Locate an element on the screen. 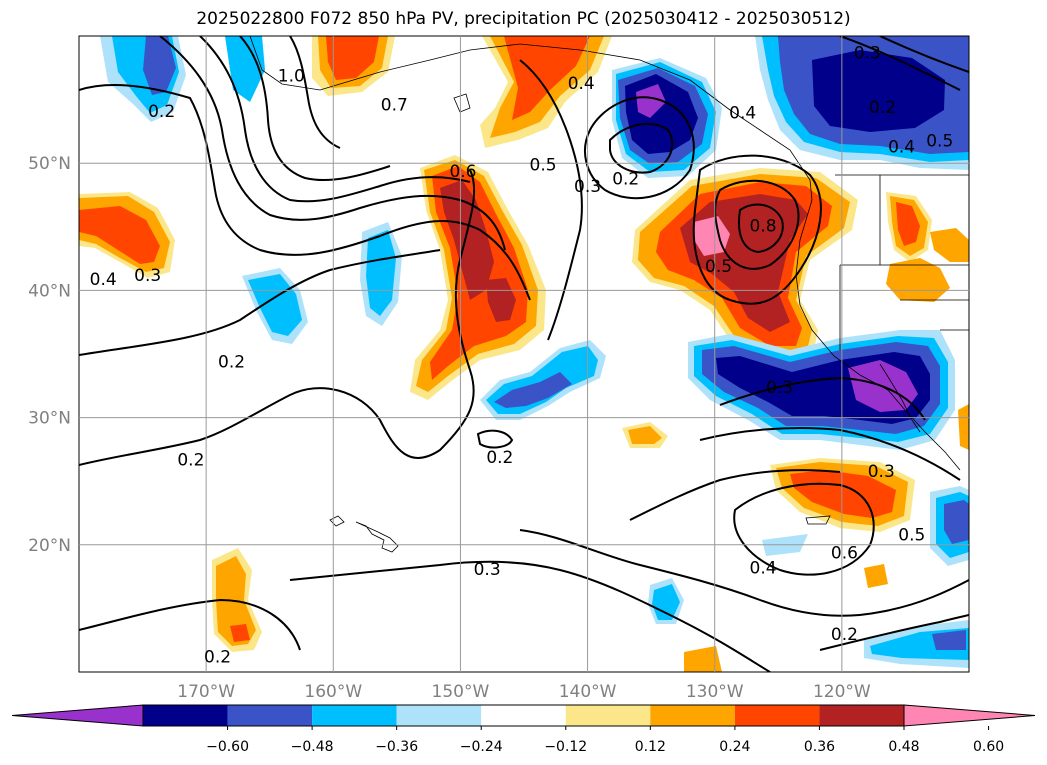 This screenshot has width=1047, height=765. lon-tick-label: 160°W is located at coordinates (333, 692).